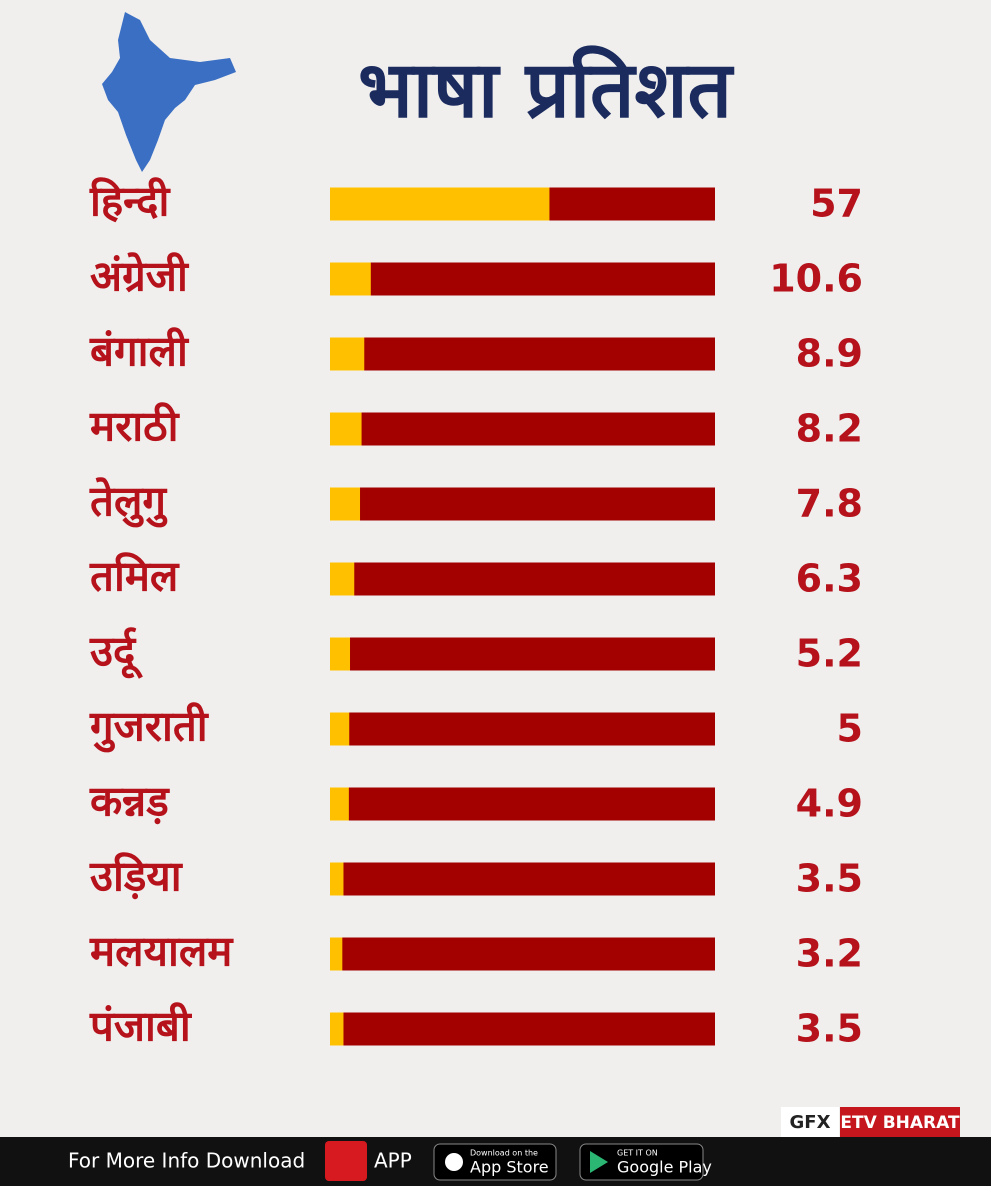 This screenshot has width=991, height=1186. What do you see at coordinates (504, 1153) in the screenshot?
I see `app-store-small: Download on the` at bounding box center [504, 1153].